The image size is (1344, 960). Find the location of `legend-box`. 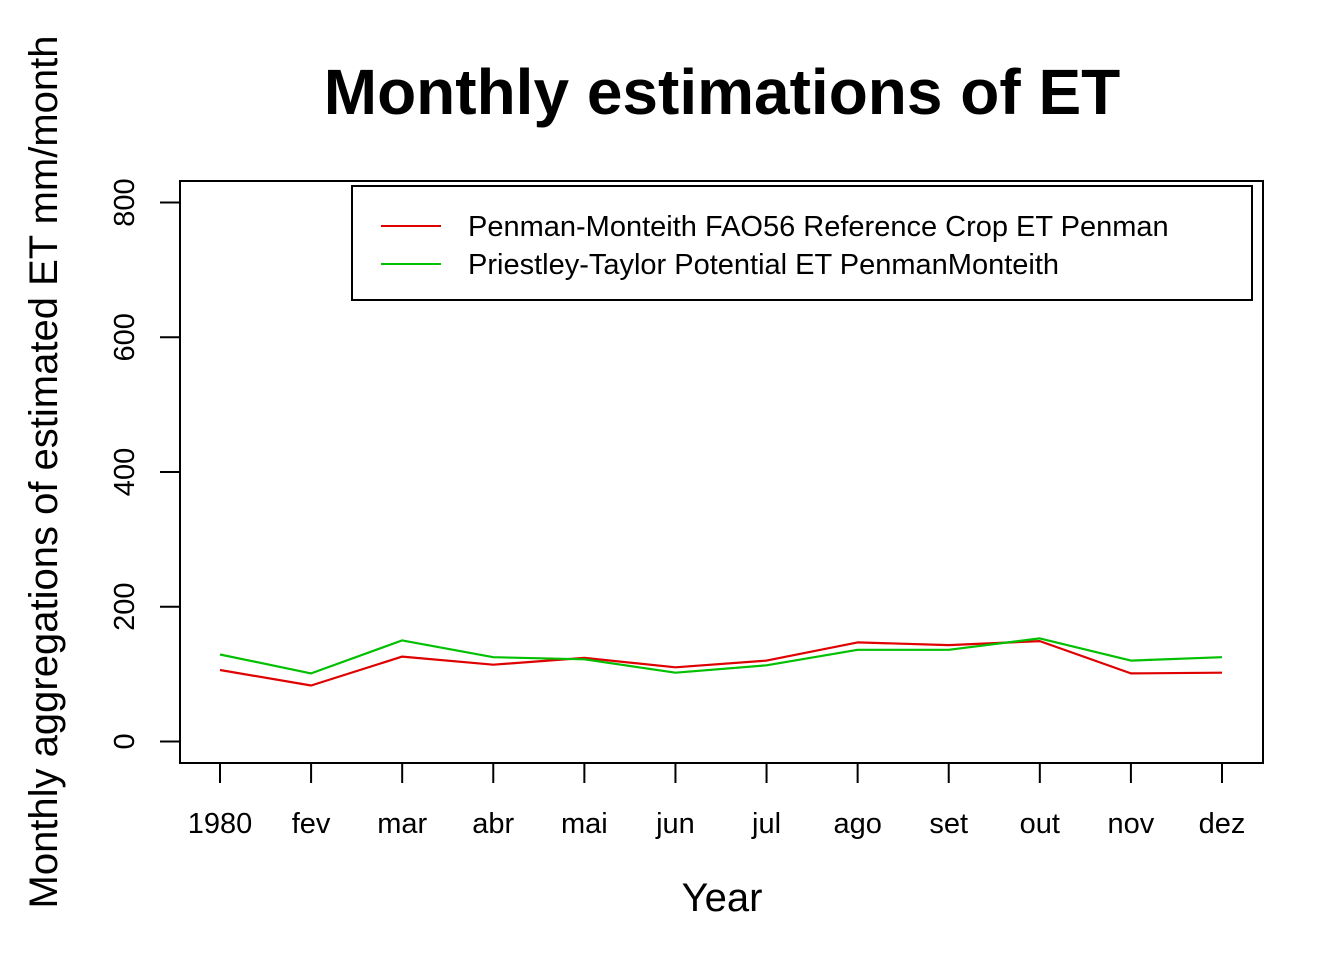

legend-box is located at coordinates (802, 243).